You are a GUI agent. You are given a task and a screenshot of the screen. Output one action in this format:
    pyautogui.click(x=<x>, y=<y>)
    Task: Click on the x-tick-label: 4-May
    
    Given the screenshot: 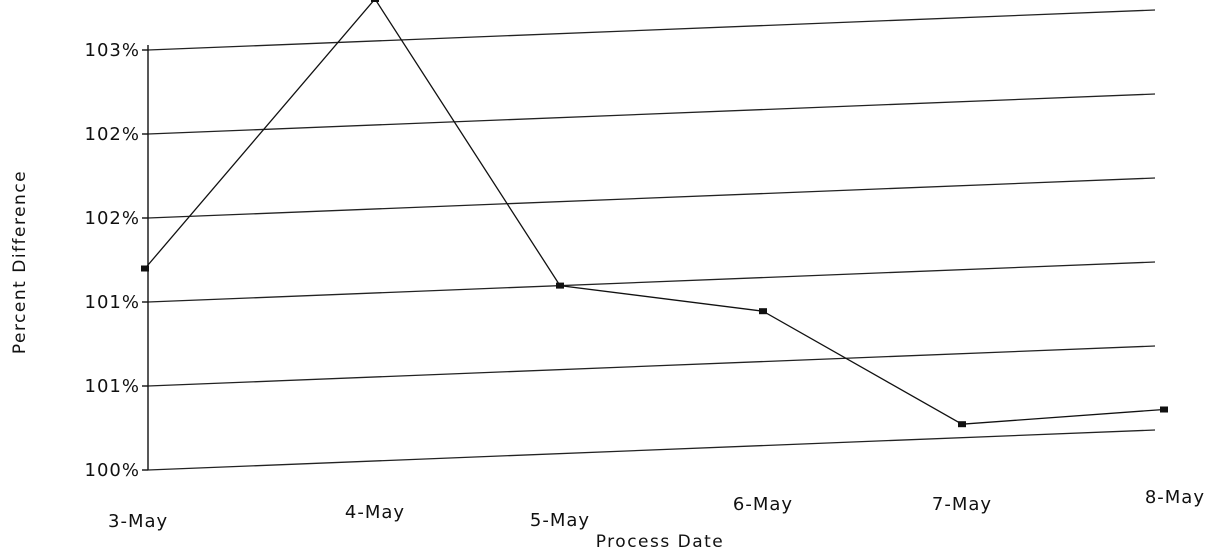 What is the action you would take?
    pyautogui.click(x=375, y=512)
    